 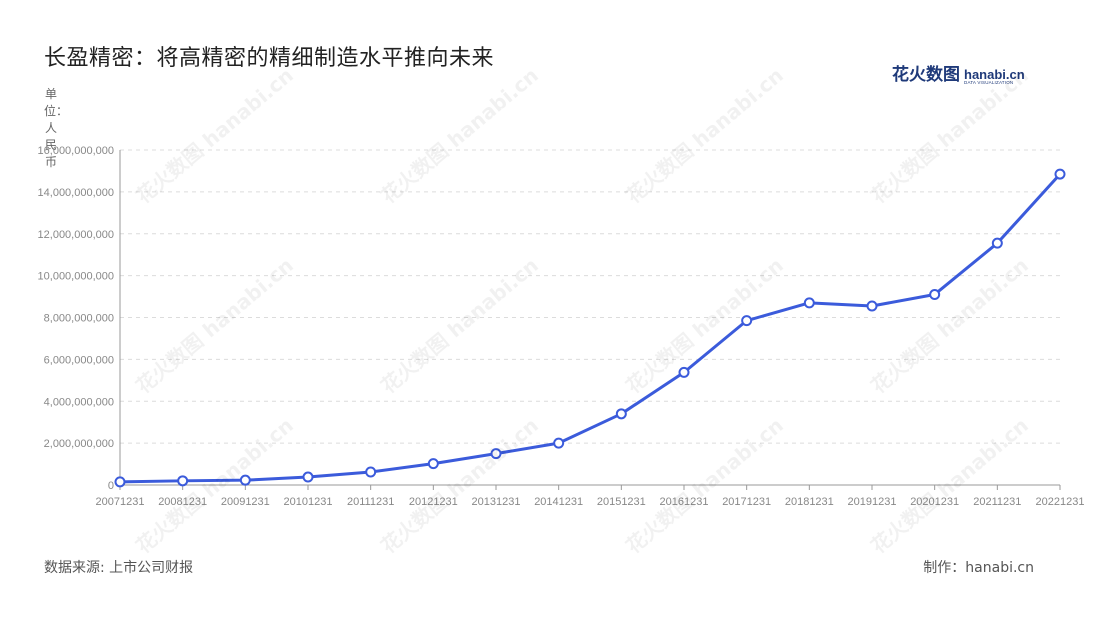 What do you see at coordinates (370, 502) in the screenshot?
I see `x-tick-label-4: 20111231` at bounding box center [370, 502].